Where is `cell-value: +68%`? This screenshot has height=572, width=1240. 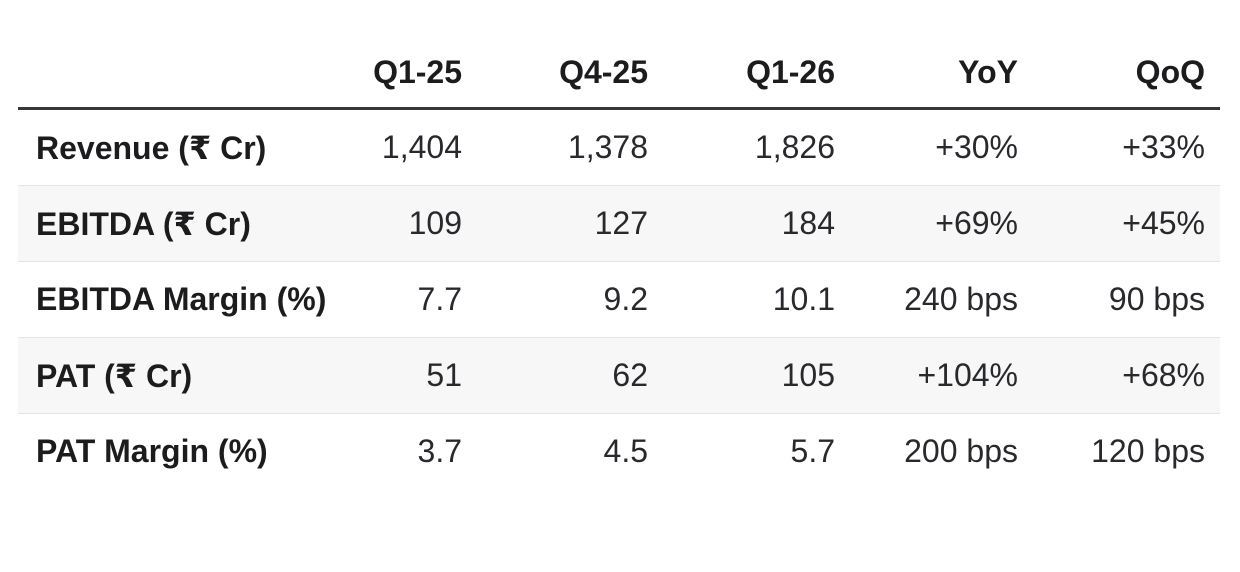
cell-value: +68% is located at coordinates (1163, 375).